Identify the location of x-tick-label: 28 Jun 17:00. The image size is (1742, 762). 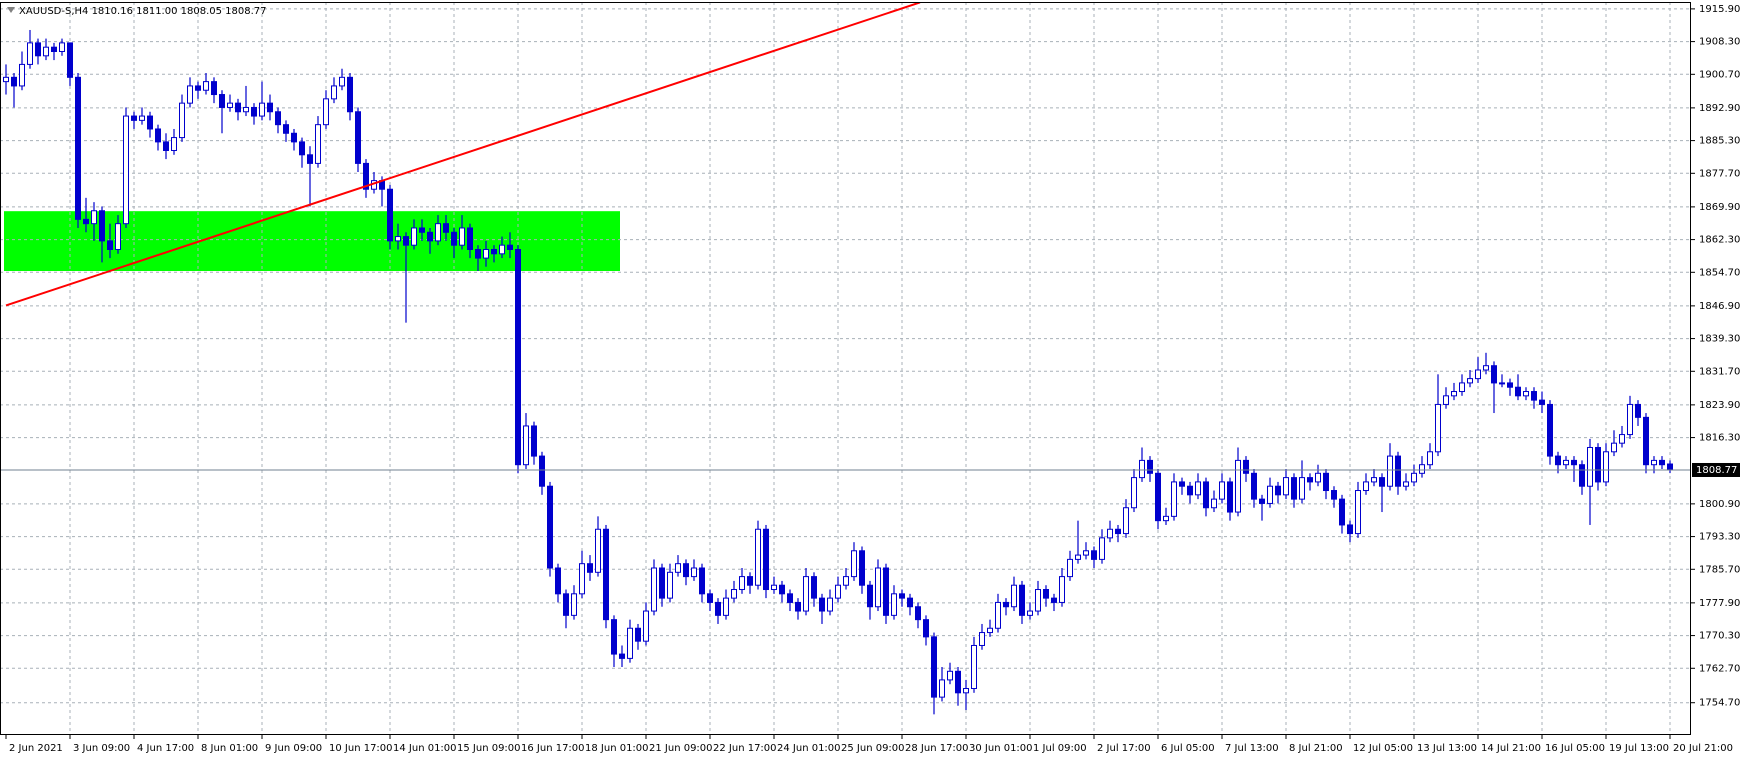
(937, 748).